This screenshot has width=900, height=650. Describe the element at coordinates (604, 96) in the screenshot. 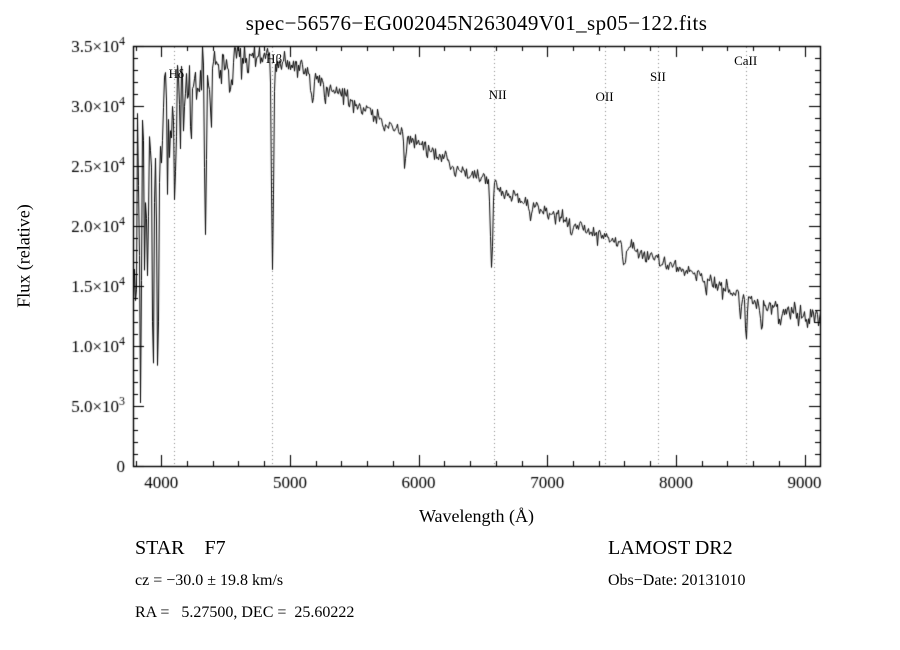

I see `line-marker-label-o-ii: OII` at that location.